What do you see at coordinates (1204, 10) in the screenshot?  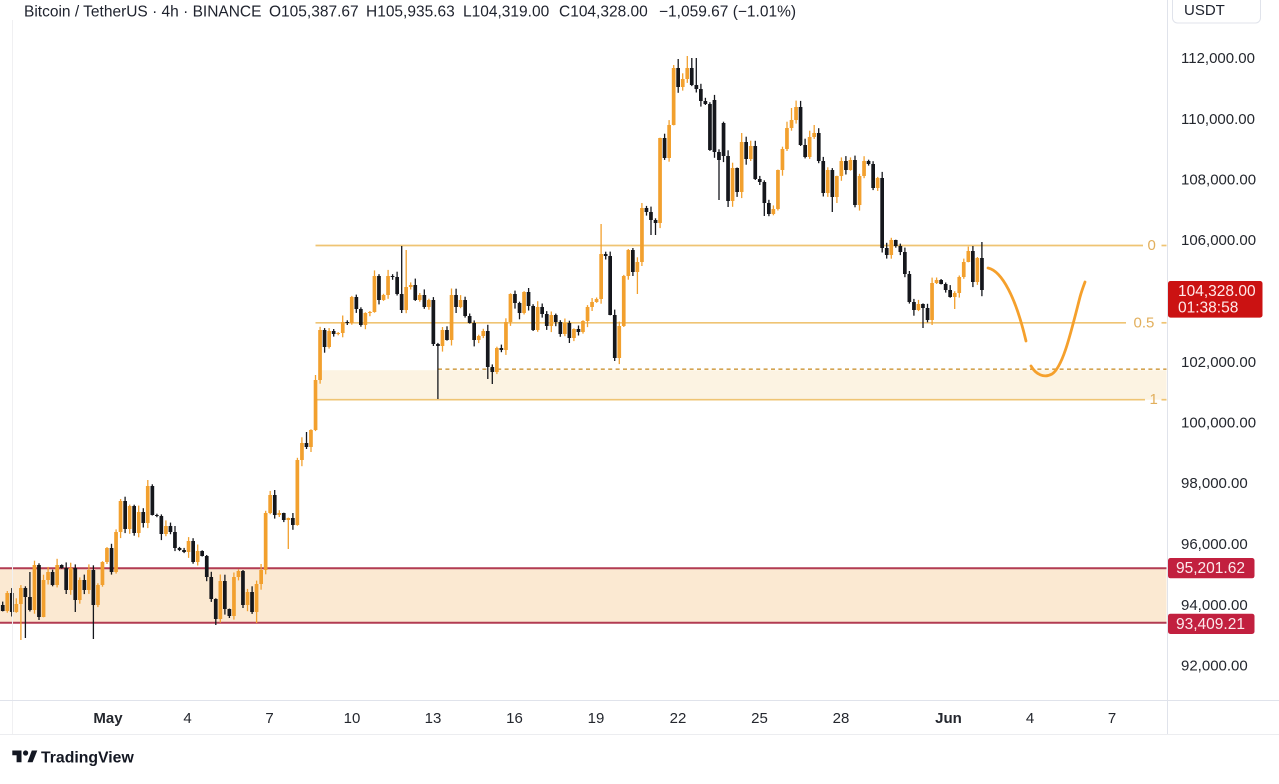 I see `svg-text: USDT` at bounding box center [1204, 10].